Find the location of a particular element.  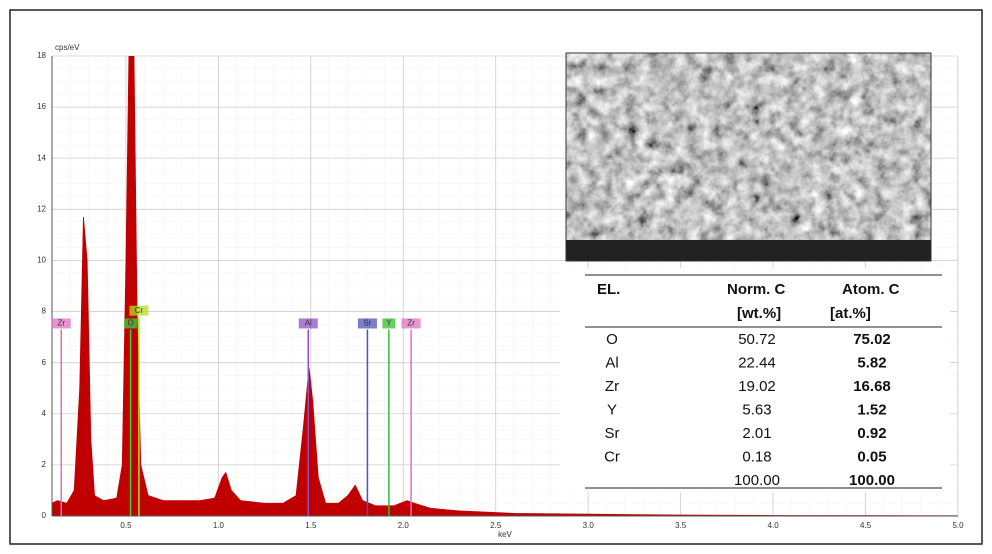

x-tick-label: 3.5 is located at coordinates (681, 525).